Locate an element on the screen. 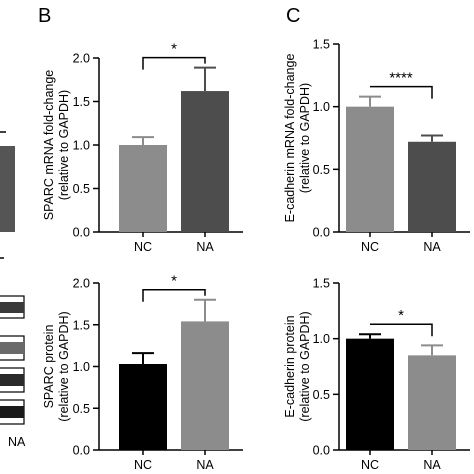 This screenshot has height=474, width=474. western-blot is located at coordinates (12, 360).